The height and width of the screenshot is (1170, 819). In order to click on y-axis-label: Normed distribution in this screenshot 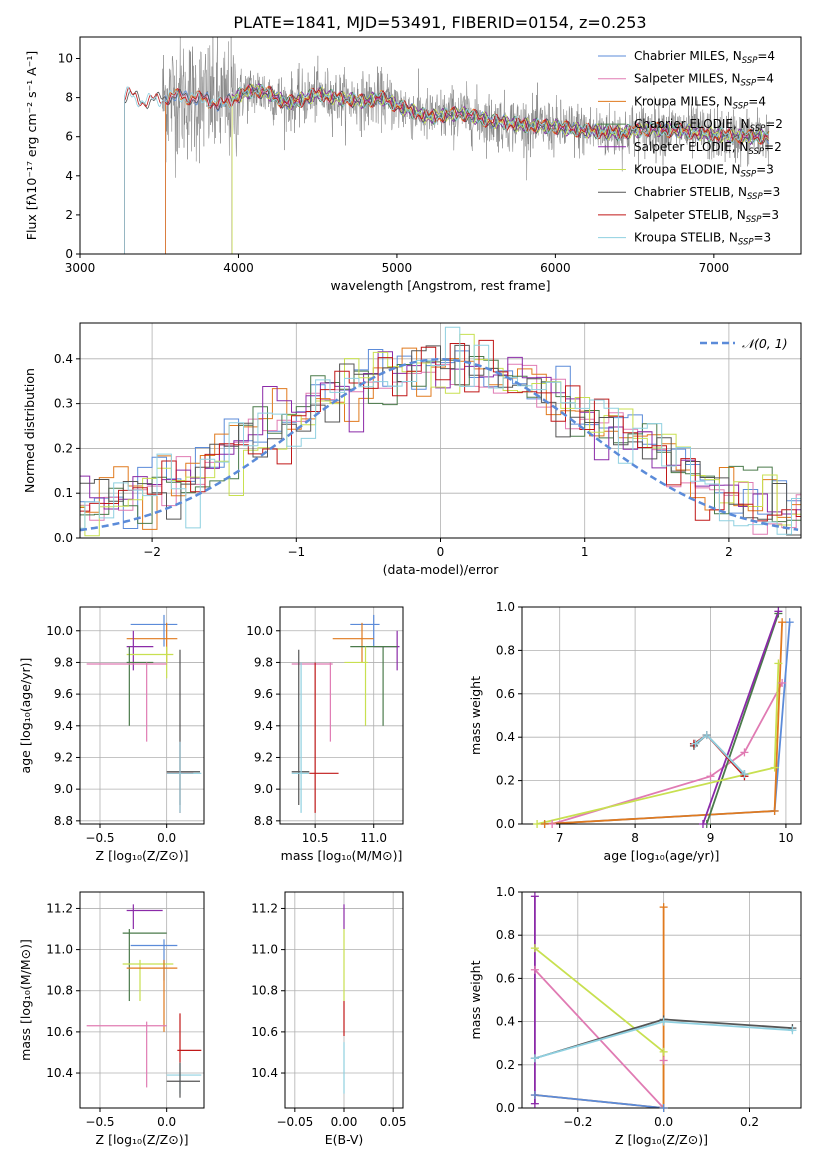, I will do `click(29, 430)`.